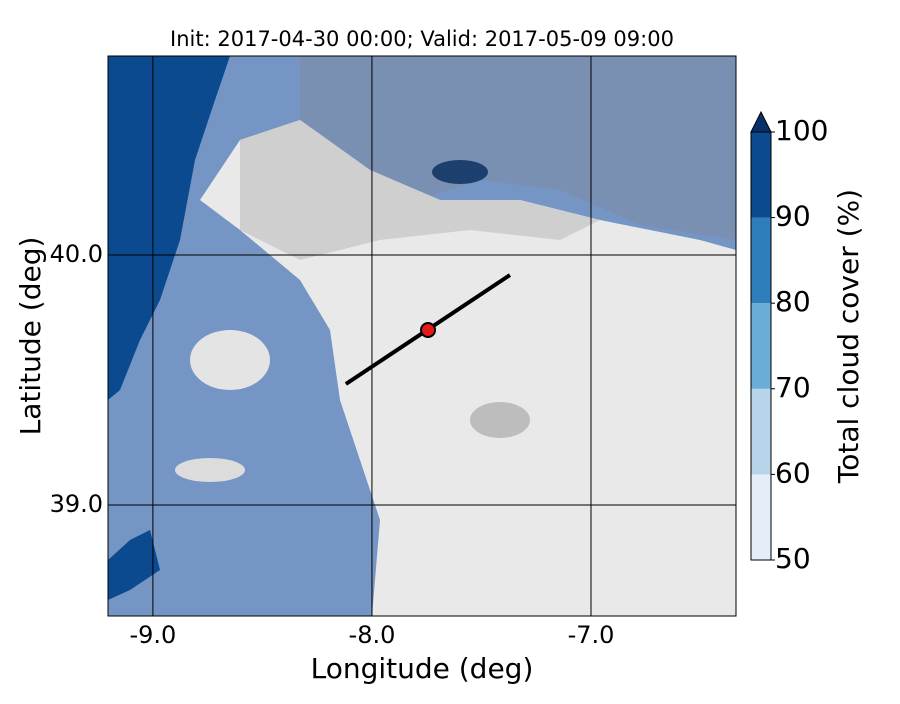 The height and width of the screenshot is (704, 900). What do you see at coordinates (793, 558) in the screenshot?
I see `colorbar-tick-label: 50` at bounding box center [793, 558].